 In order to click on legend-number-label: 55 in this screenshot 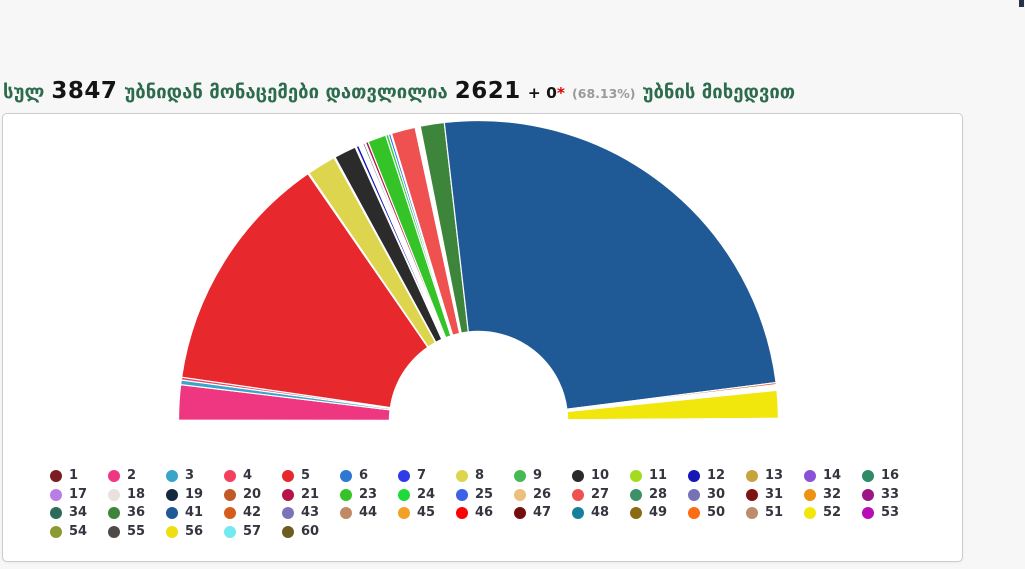, I will do `click(136, 531)`.